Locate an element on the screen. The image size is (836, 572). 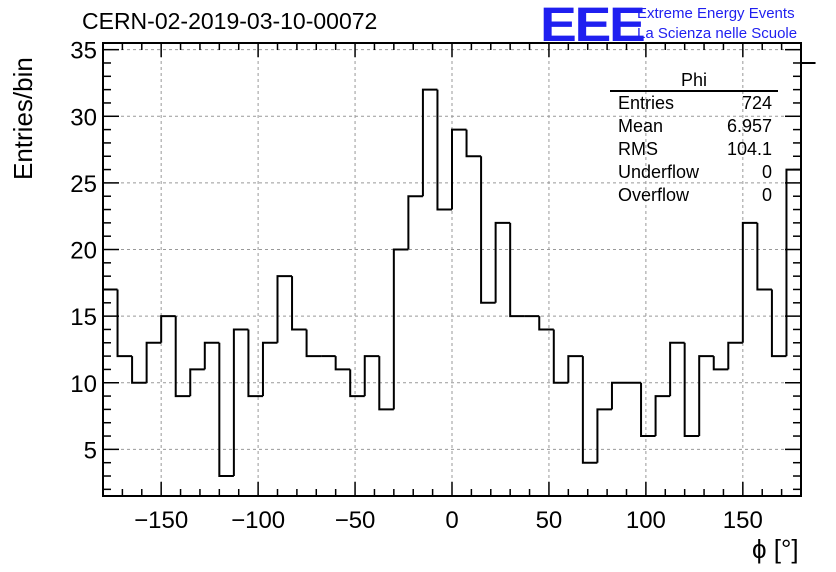
stats-row-rms: RMS 104.1 is located at coordinates (694, 149).